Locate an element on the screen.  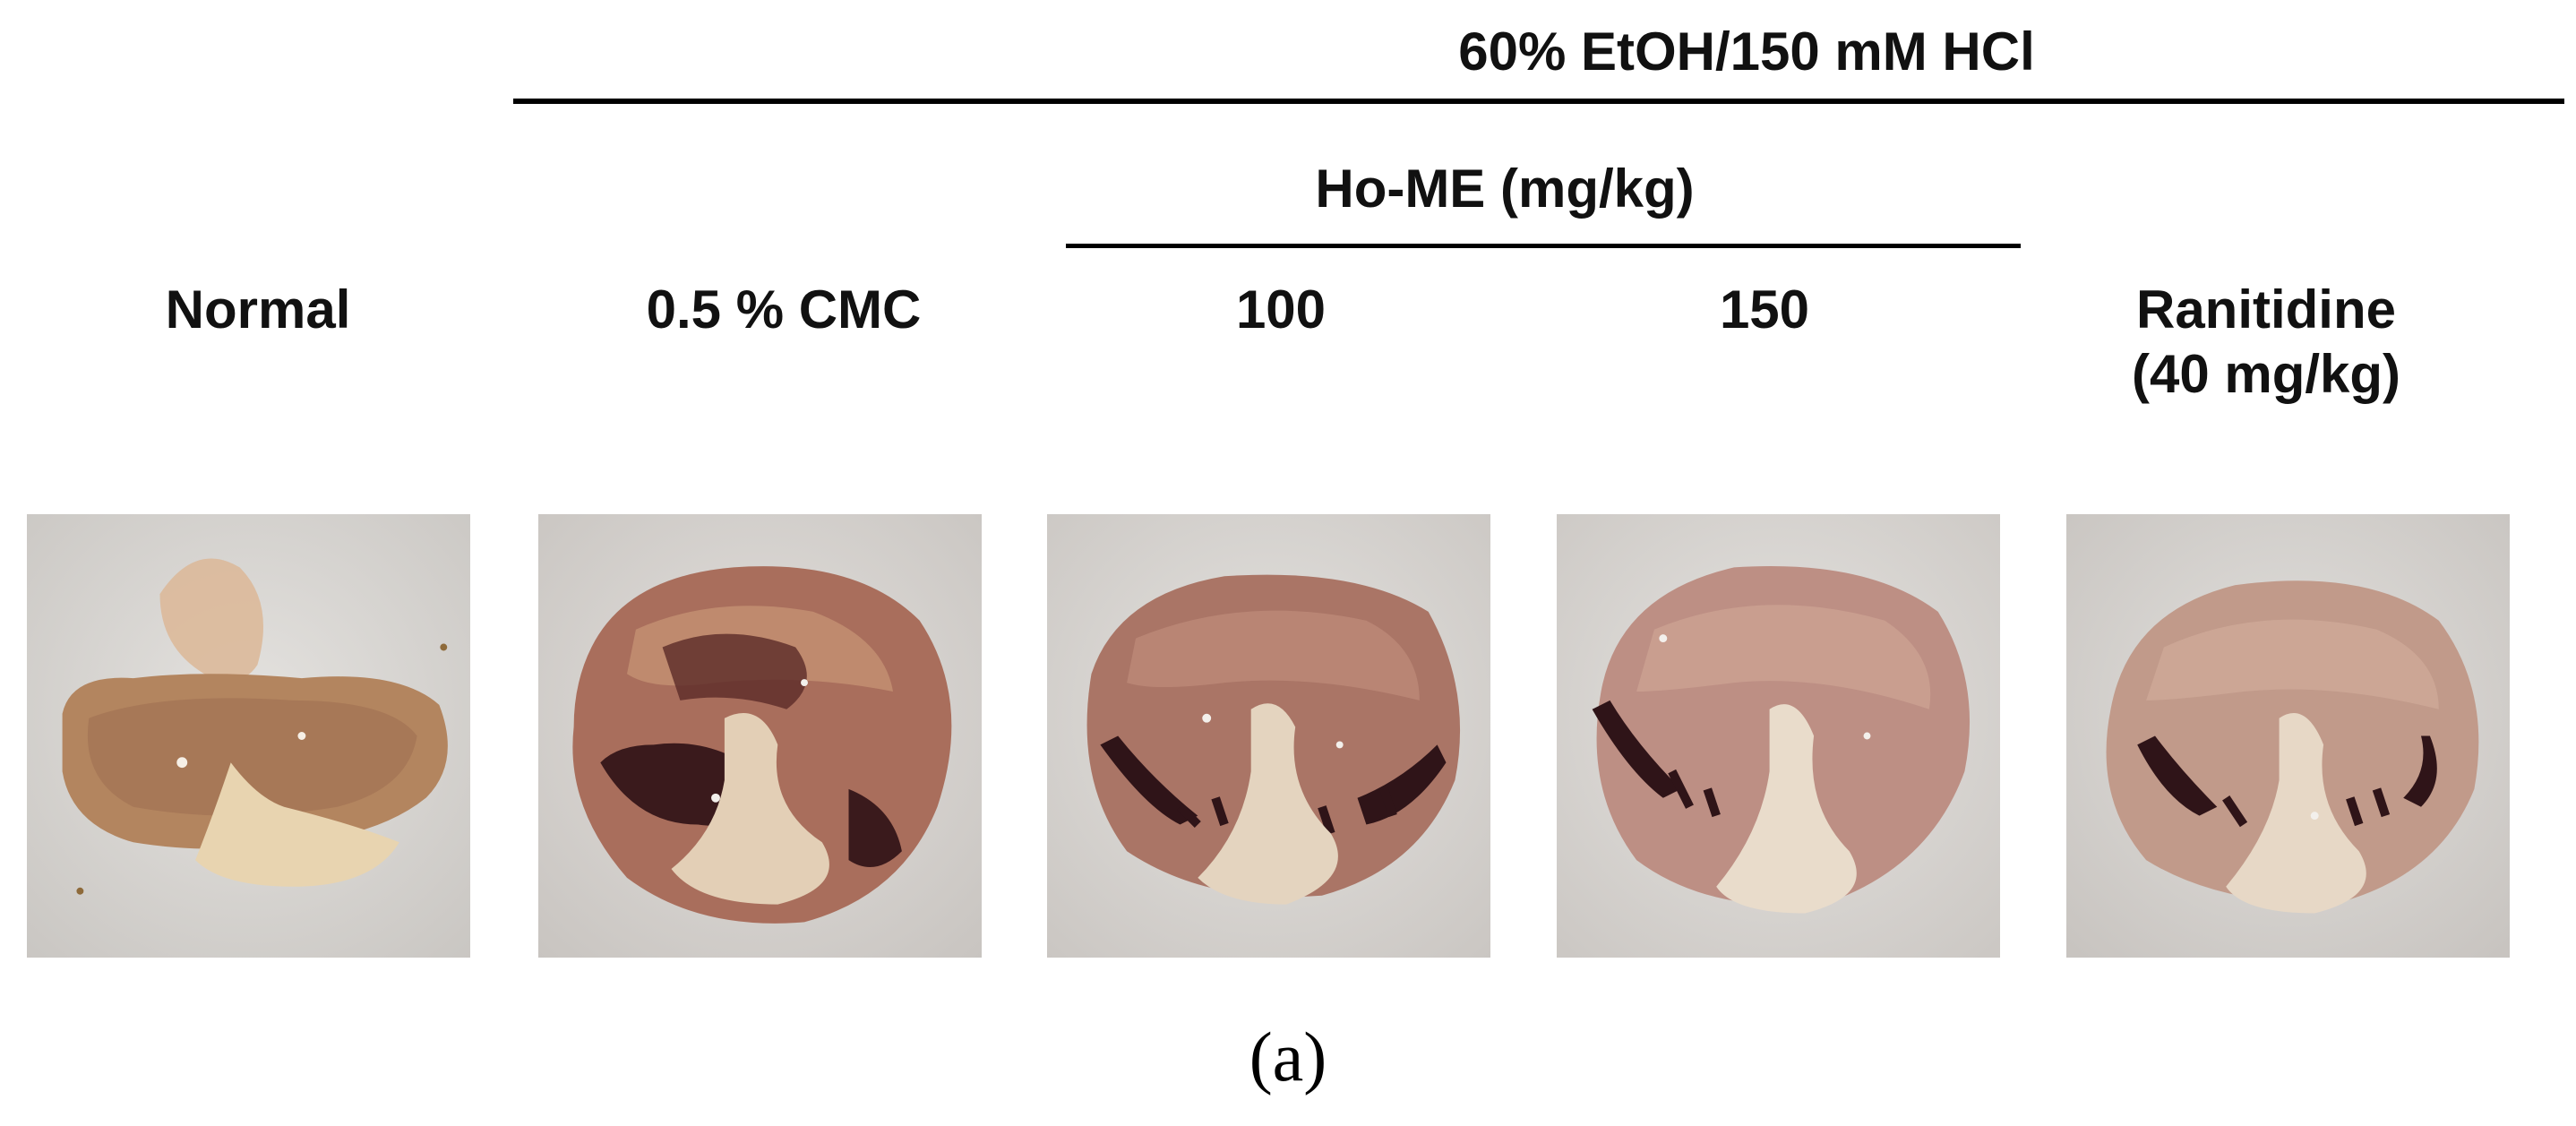
home-dose-rule is located at coordinates (1543, 246).